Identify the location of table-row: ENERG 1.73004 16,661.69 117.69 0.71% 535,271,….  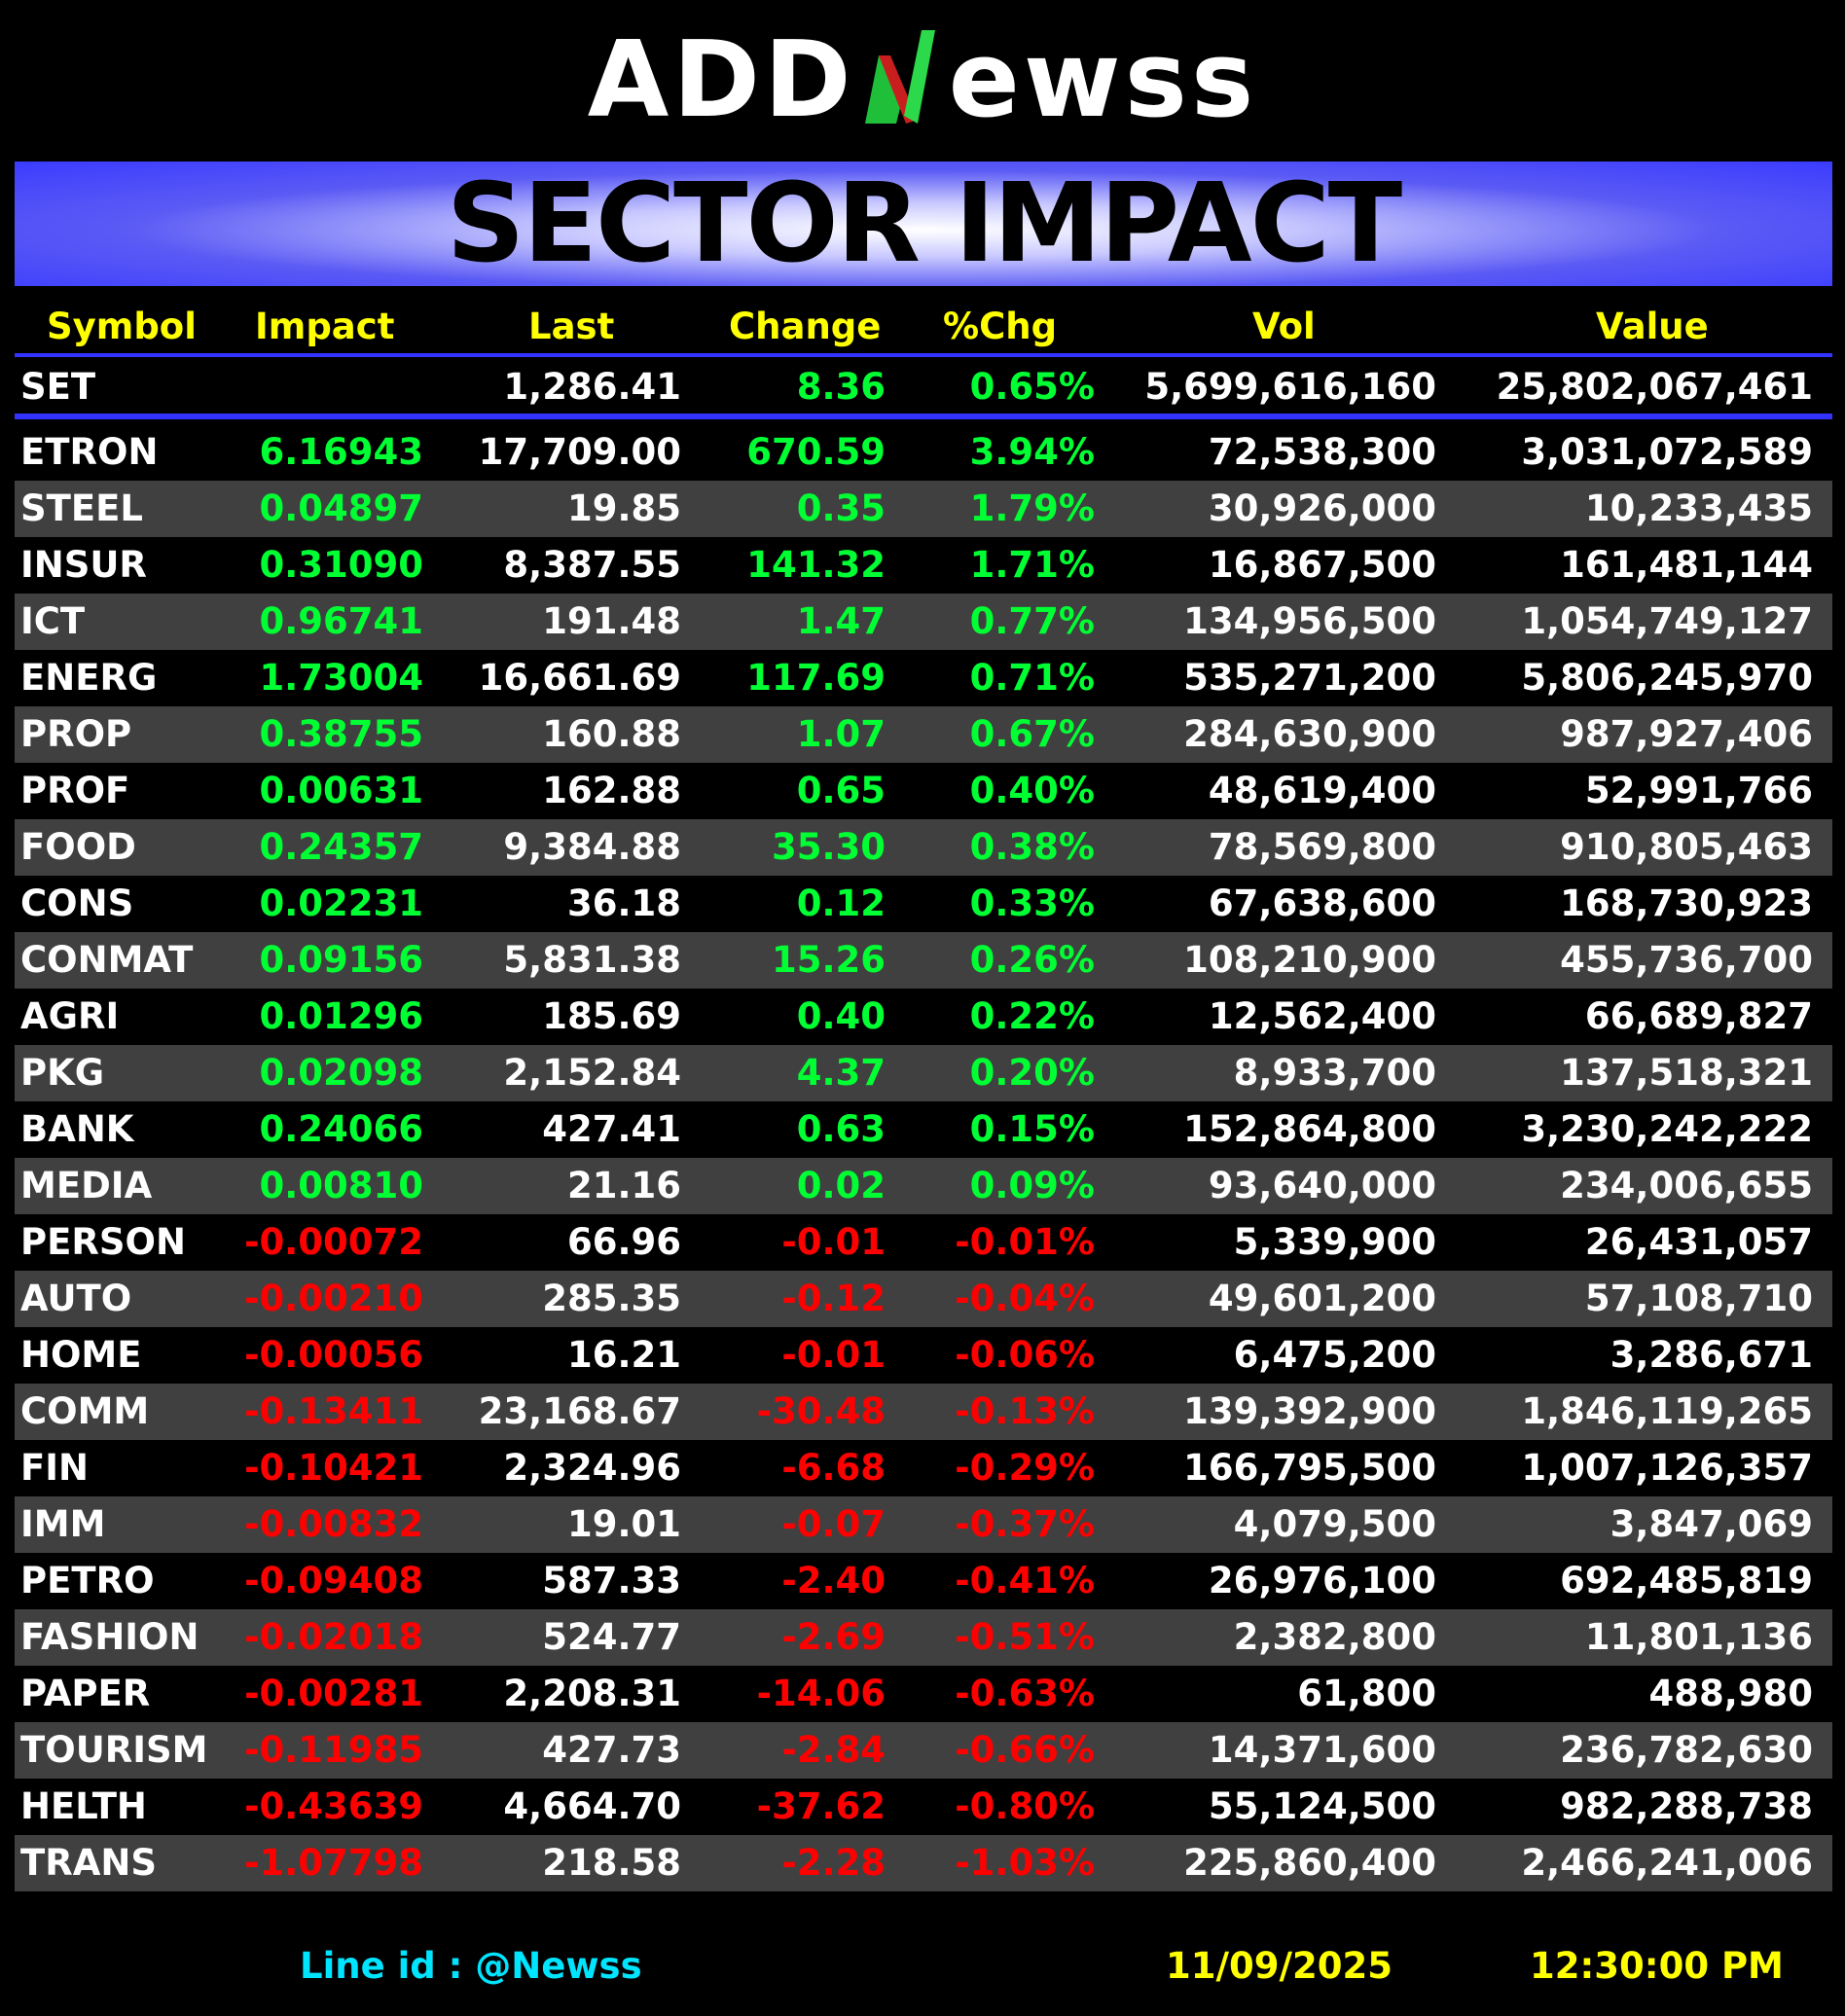
(923, 678).